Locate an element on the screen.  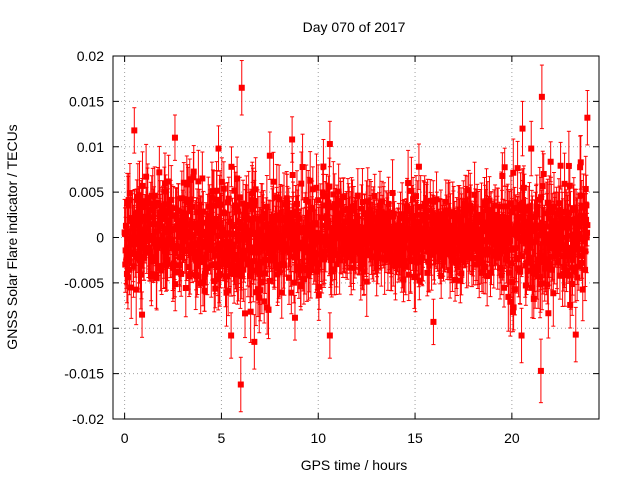
x-tick-label: 5 is located at coordinates (222, 438).